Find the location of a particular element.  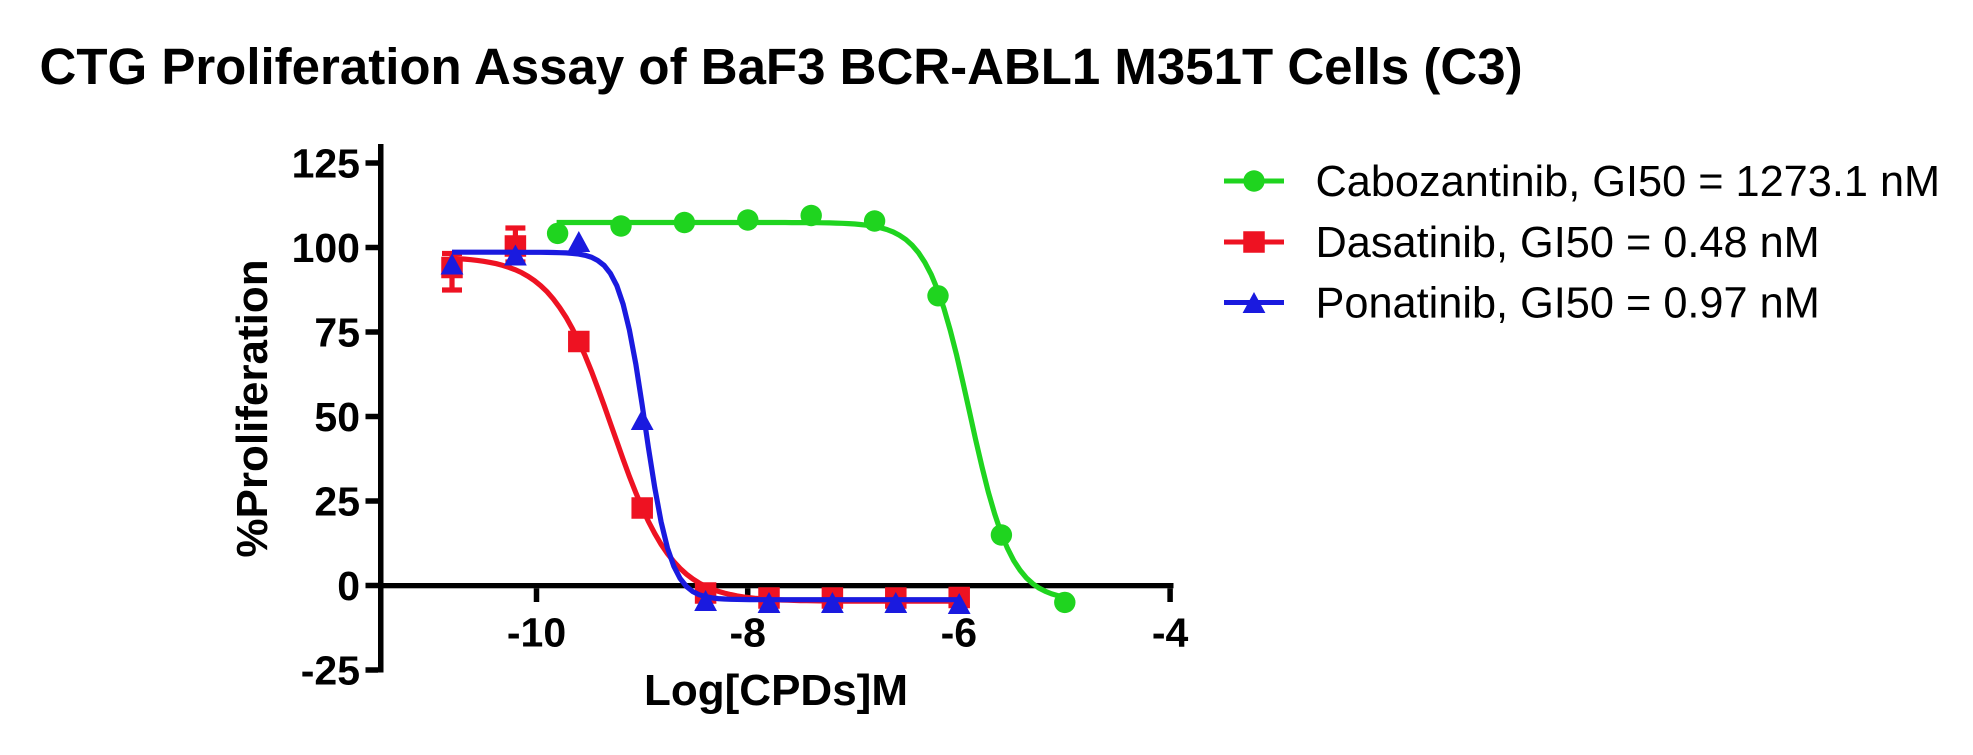

svg-text: -10 is located at coordinates (536, 633).